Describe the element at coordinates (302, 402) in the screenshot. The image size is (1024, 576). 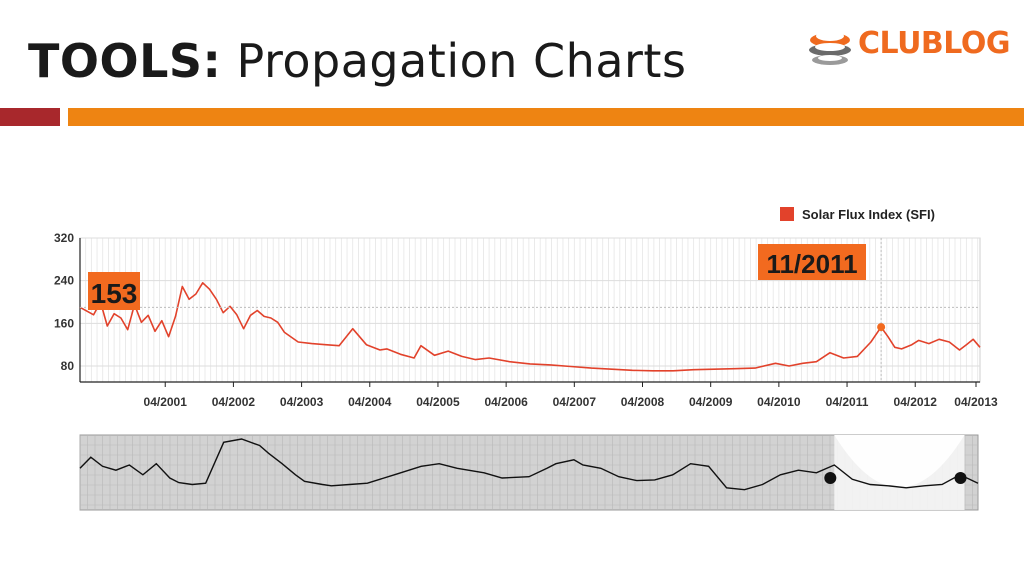
I see `x-tick-label: 04/2003` at that location.